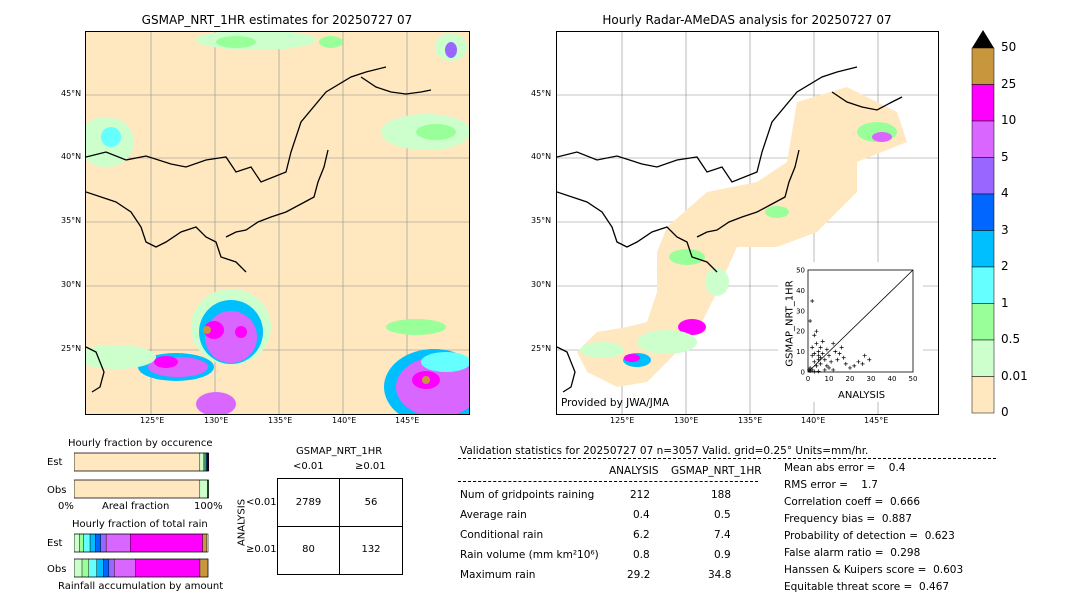 The width and height of the screenshot is (1080, 612). Describe the element at coordinates (622, 420) in the screenshot. I see `right-lon-tick: 125°E` at that location.